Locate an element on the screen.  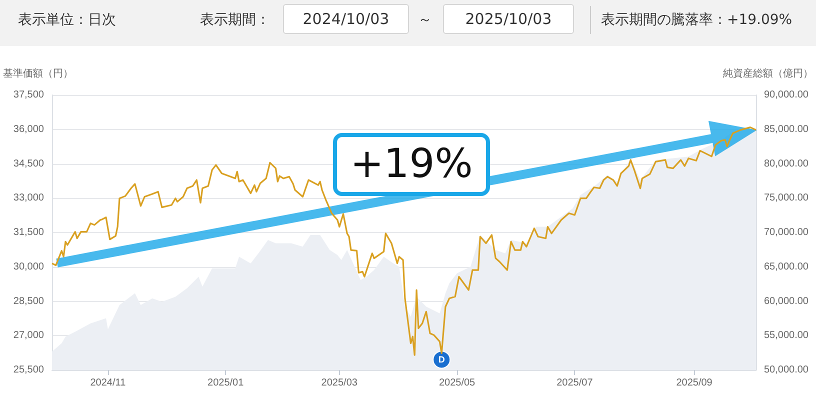
y-tick-label: 27,000 is located at coordinates (28, 336).